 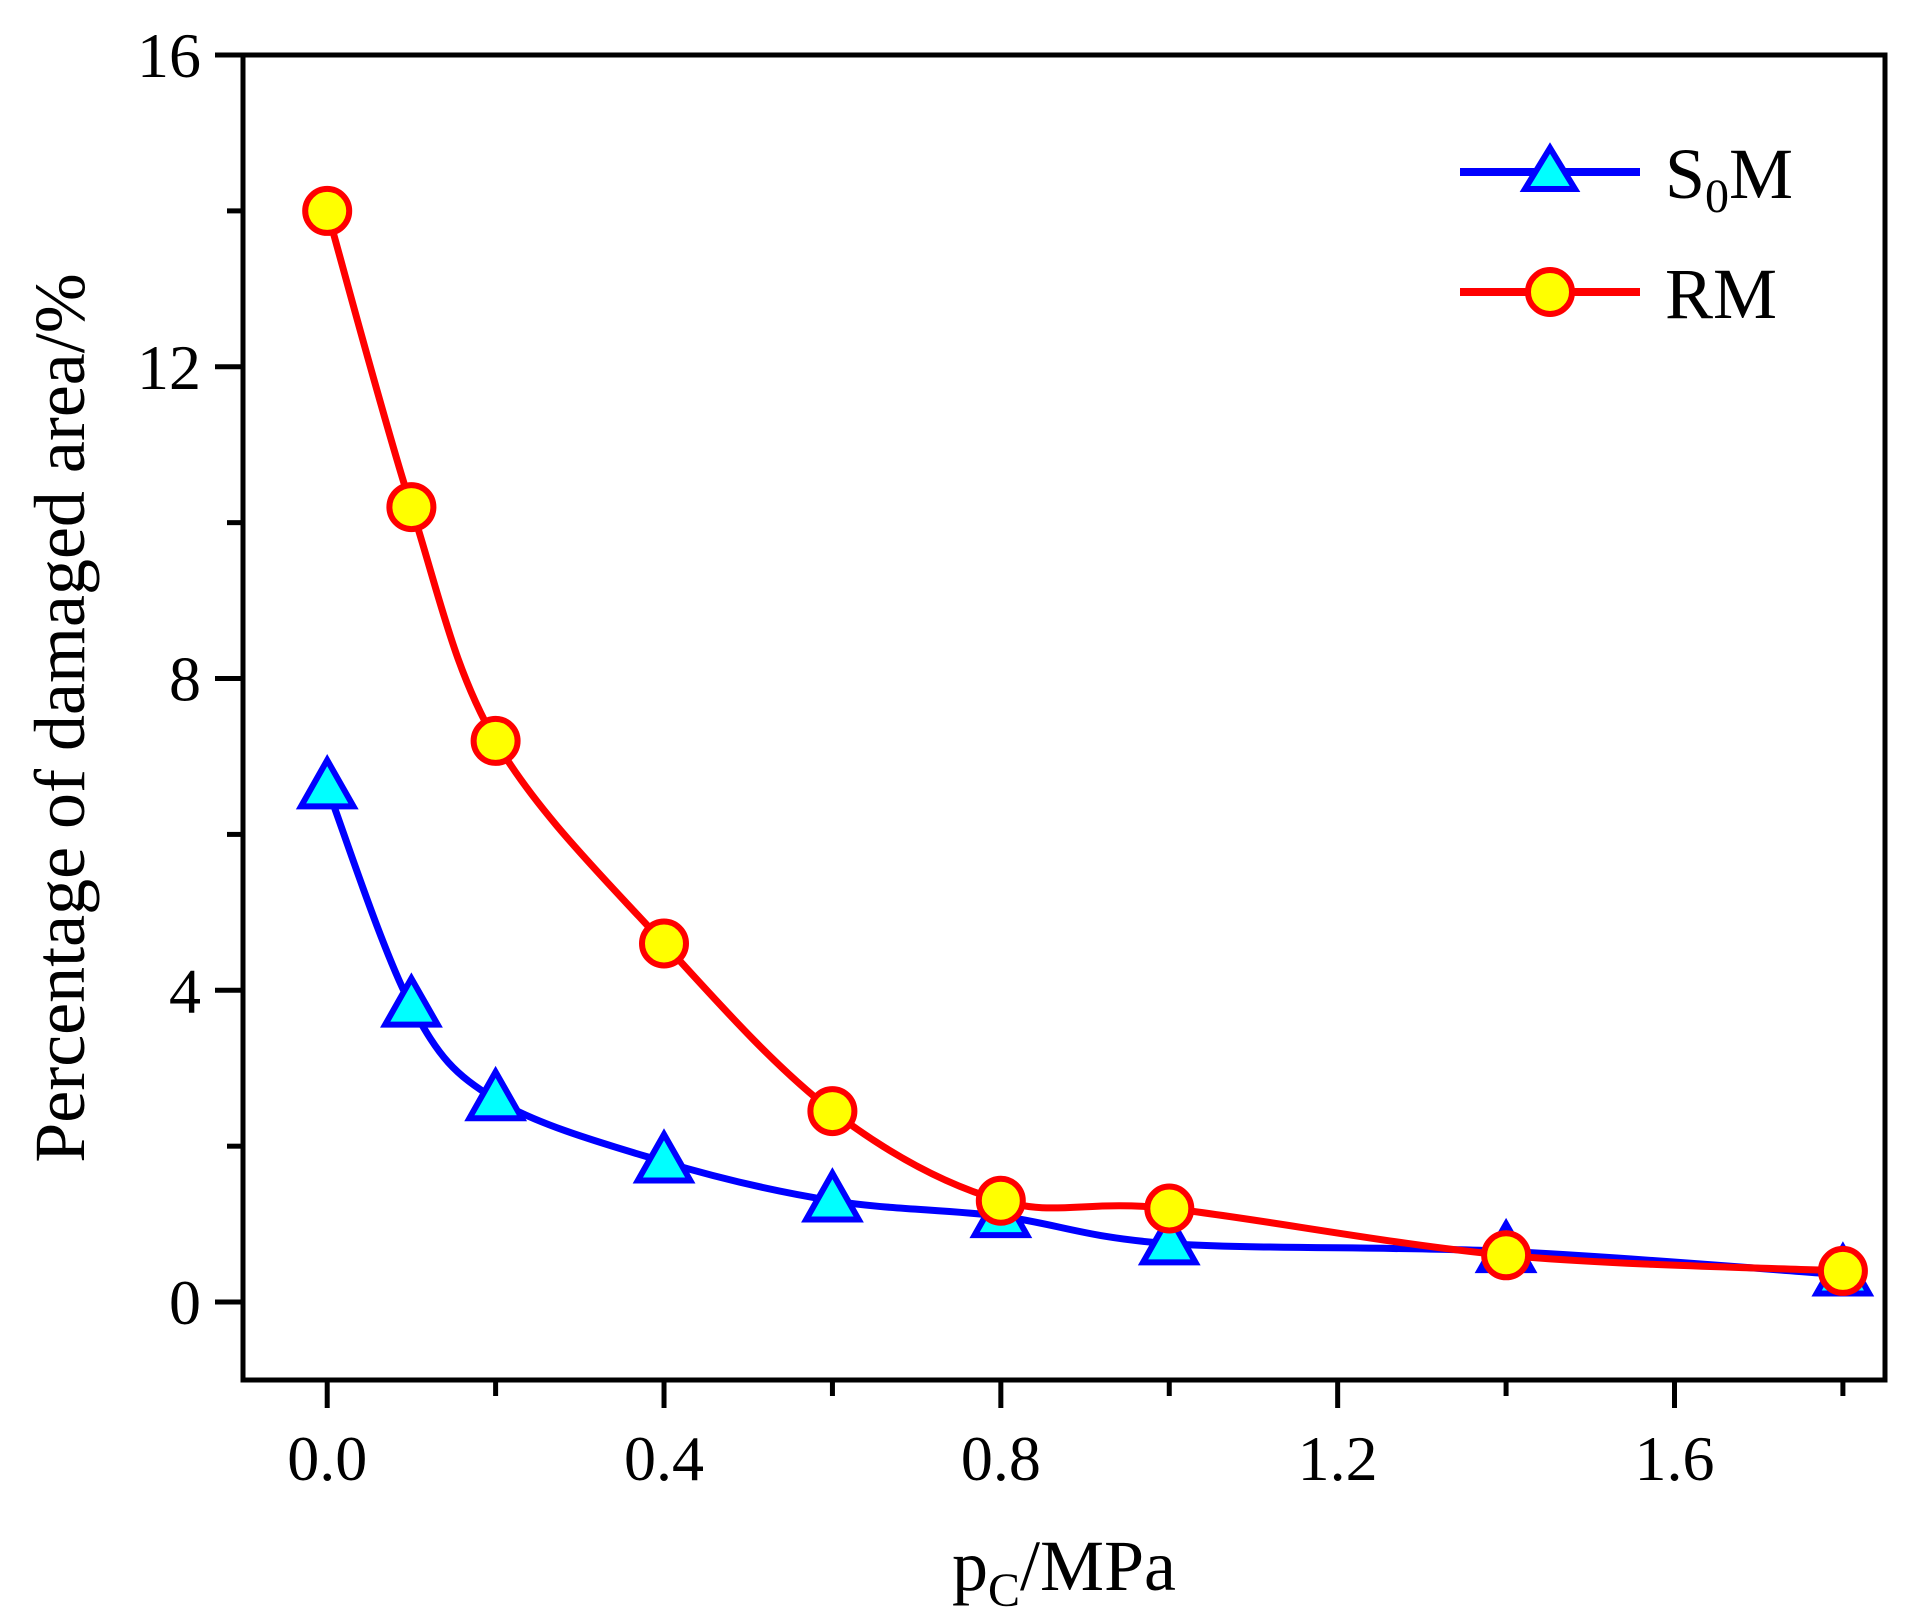 What do you see at coordinates (1618, 294) in the screenshot?
I see `legend-entry-rm: RM` at bounding box center [1618, 294].